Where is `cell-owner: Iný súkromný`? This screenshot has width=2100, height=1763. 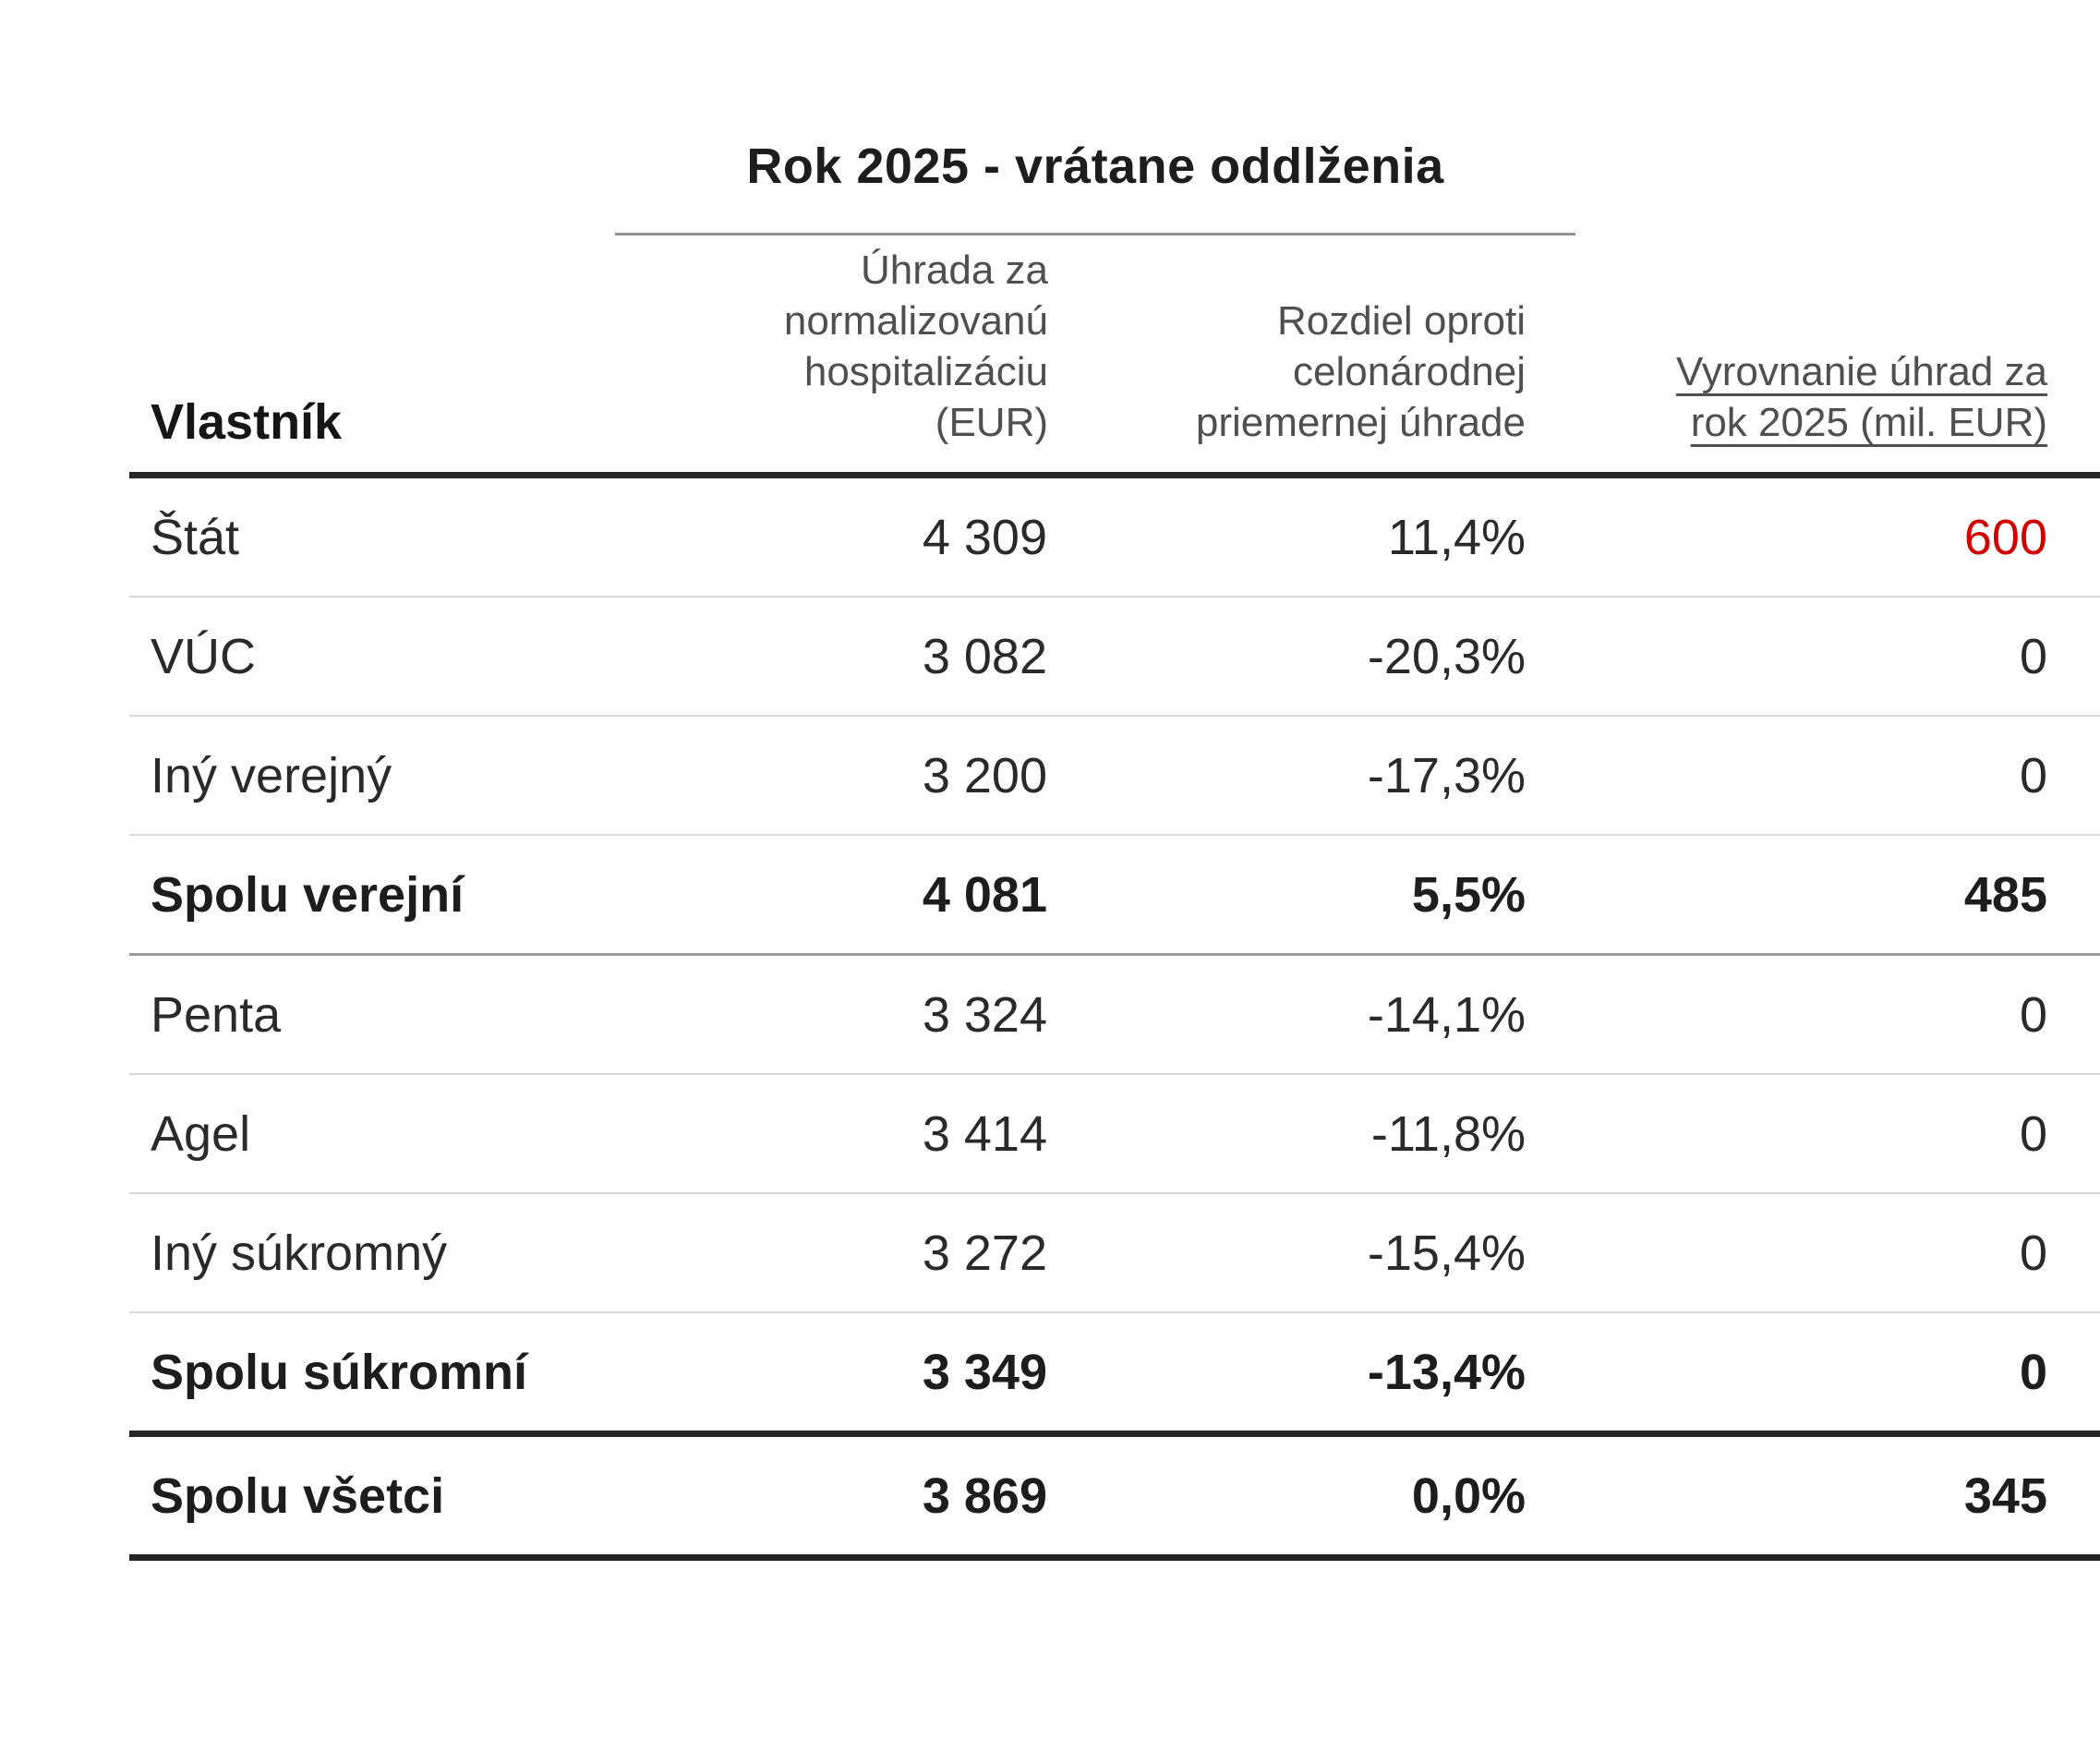
cell-owner: Iný súkromný is located at coordinates (416, 1253).